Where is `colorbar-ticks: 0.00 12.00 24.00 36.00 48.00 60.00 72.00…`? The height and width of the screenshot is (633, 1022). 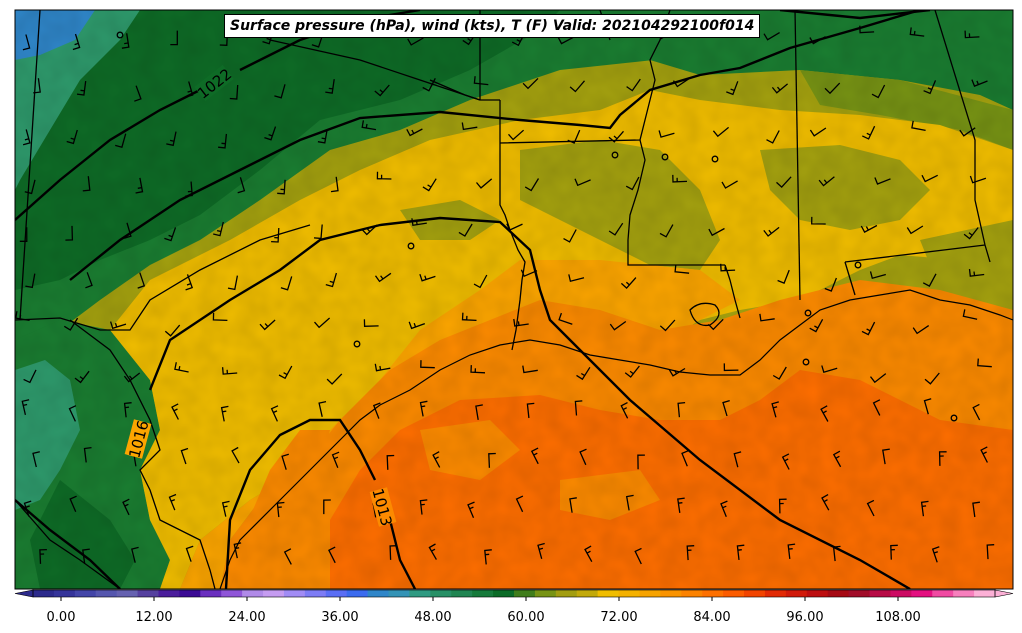 colorbar-ticks: 0.00 12.00 24.00 36.00 48.00 60.00 72.00… is located at coordinates (484, 617).